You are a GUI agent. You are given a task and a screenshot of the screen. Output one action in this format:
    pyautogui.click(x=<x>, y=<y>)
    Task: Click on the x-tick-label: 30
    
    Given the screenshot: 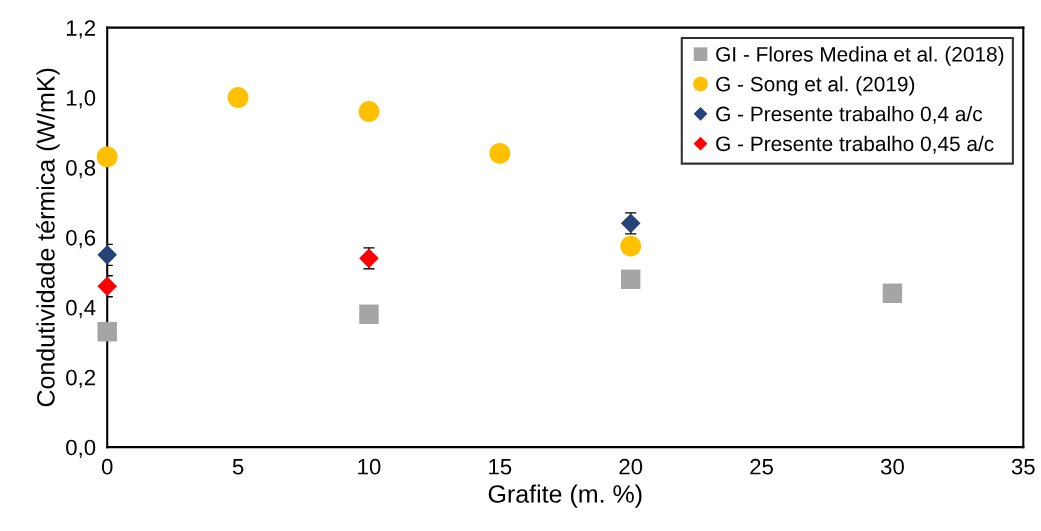 What is the action you would take?
    pyautogui.click(x=892, y=466)
    